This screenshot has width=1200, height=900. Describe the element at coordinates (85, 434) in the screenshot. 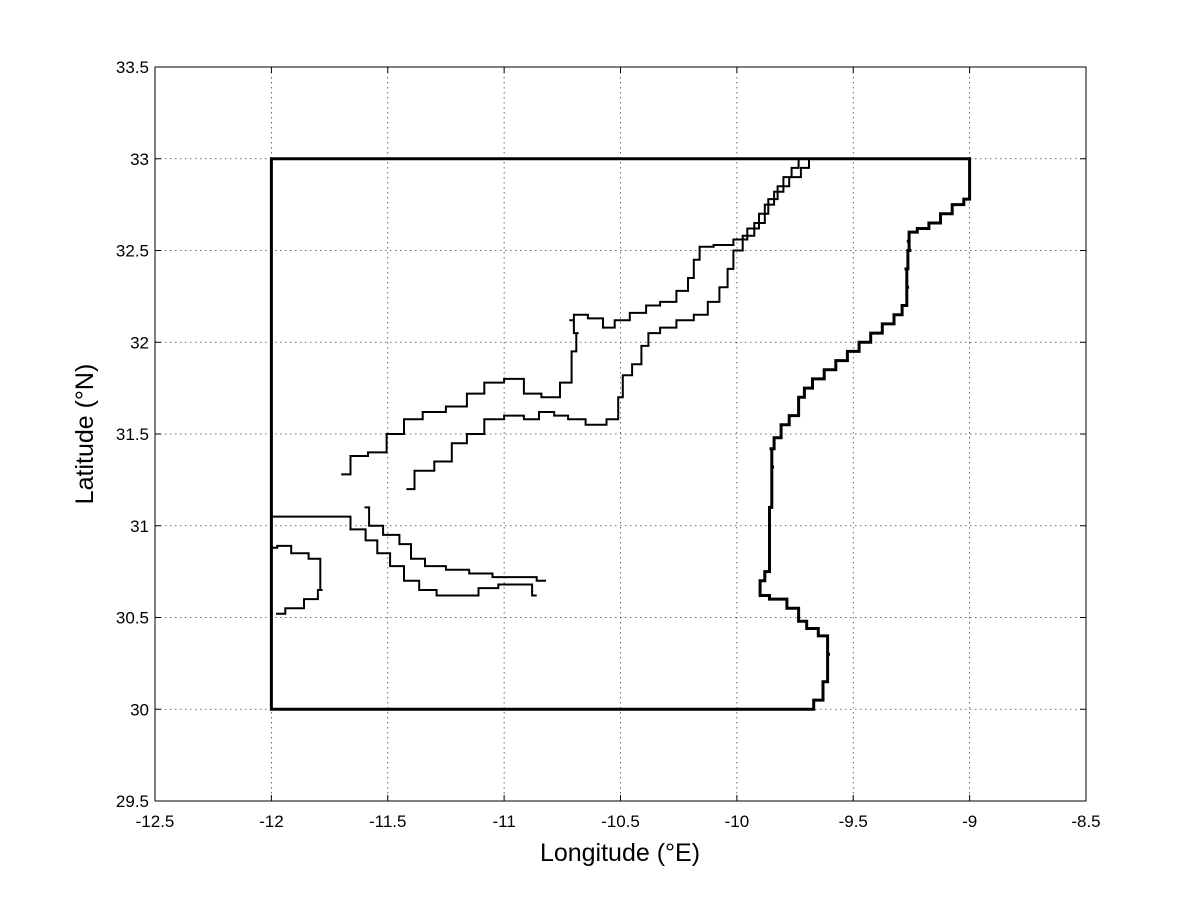

I see `y-axis-label: Latitude (°N)` at that location.